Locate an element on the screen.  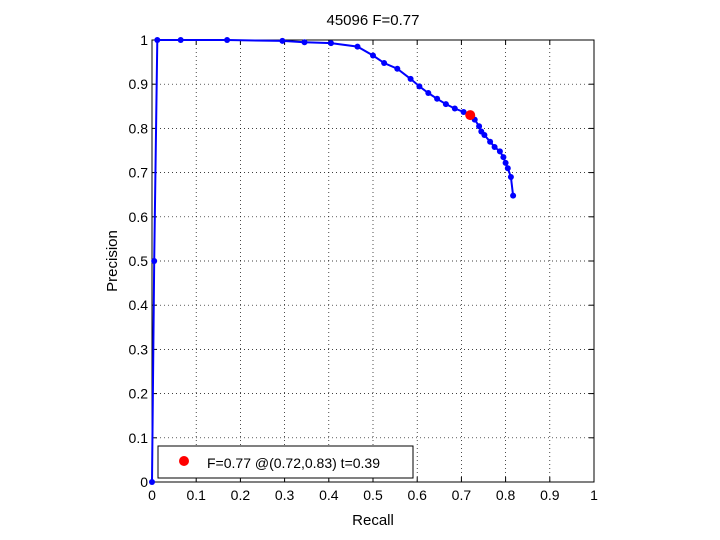
x-tick-label: 0.9 is located at coordinates (550, 495).